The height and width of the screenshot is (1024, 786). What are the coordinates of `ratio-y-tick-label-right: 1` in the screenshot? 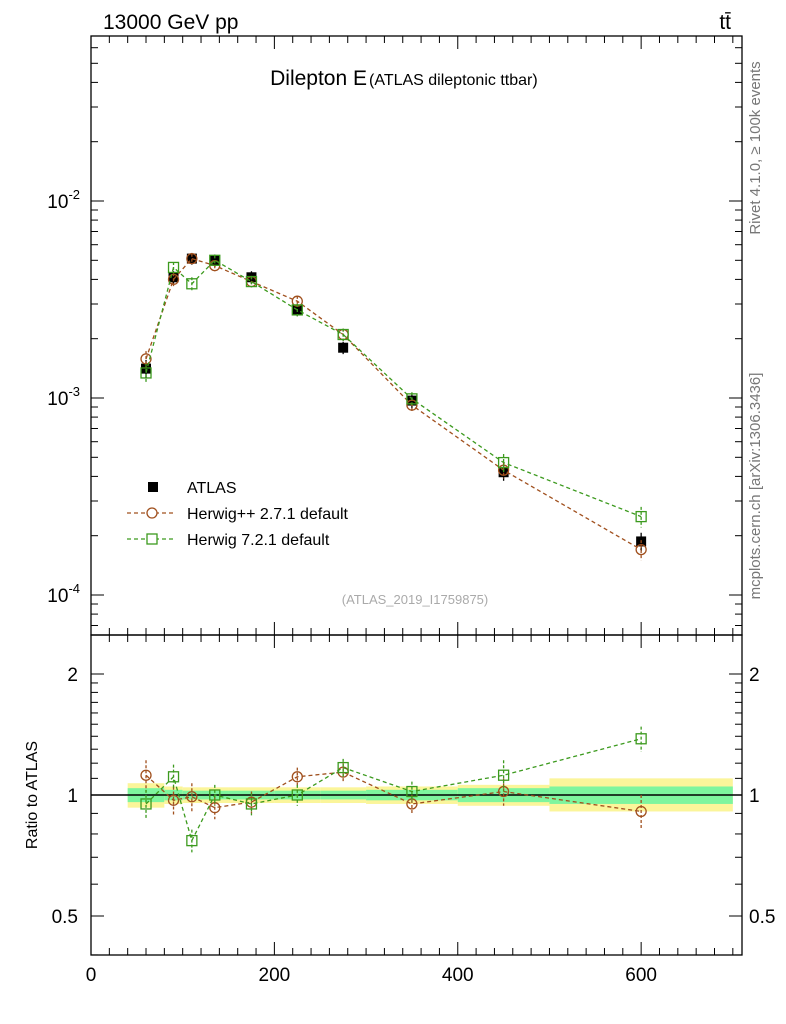 It's located at (754, 796).